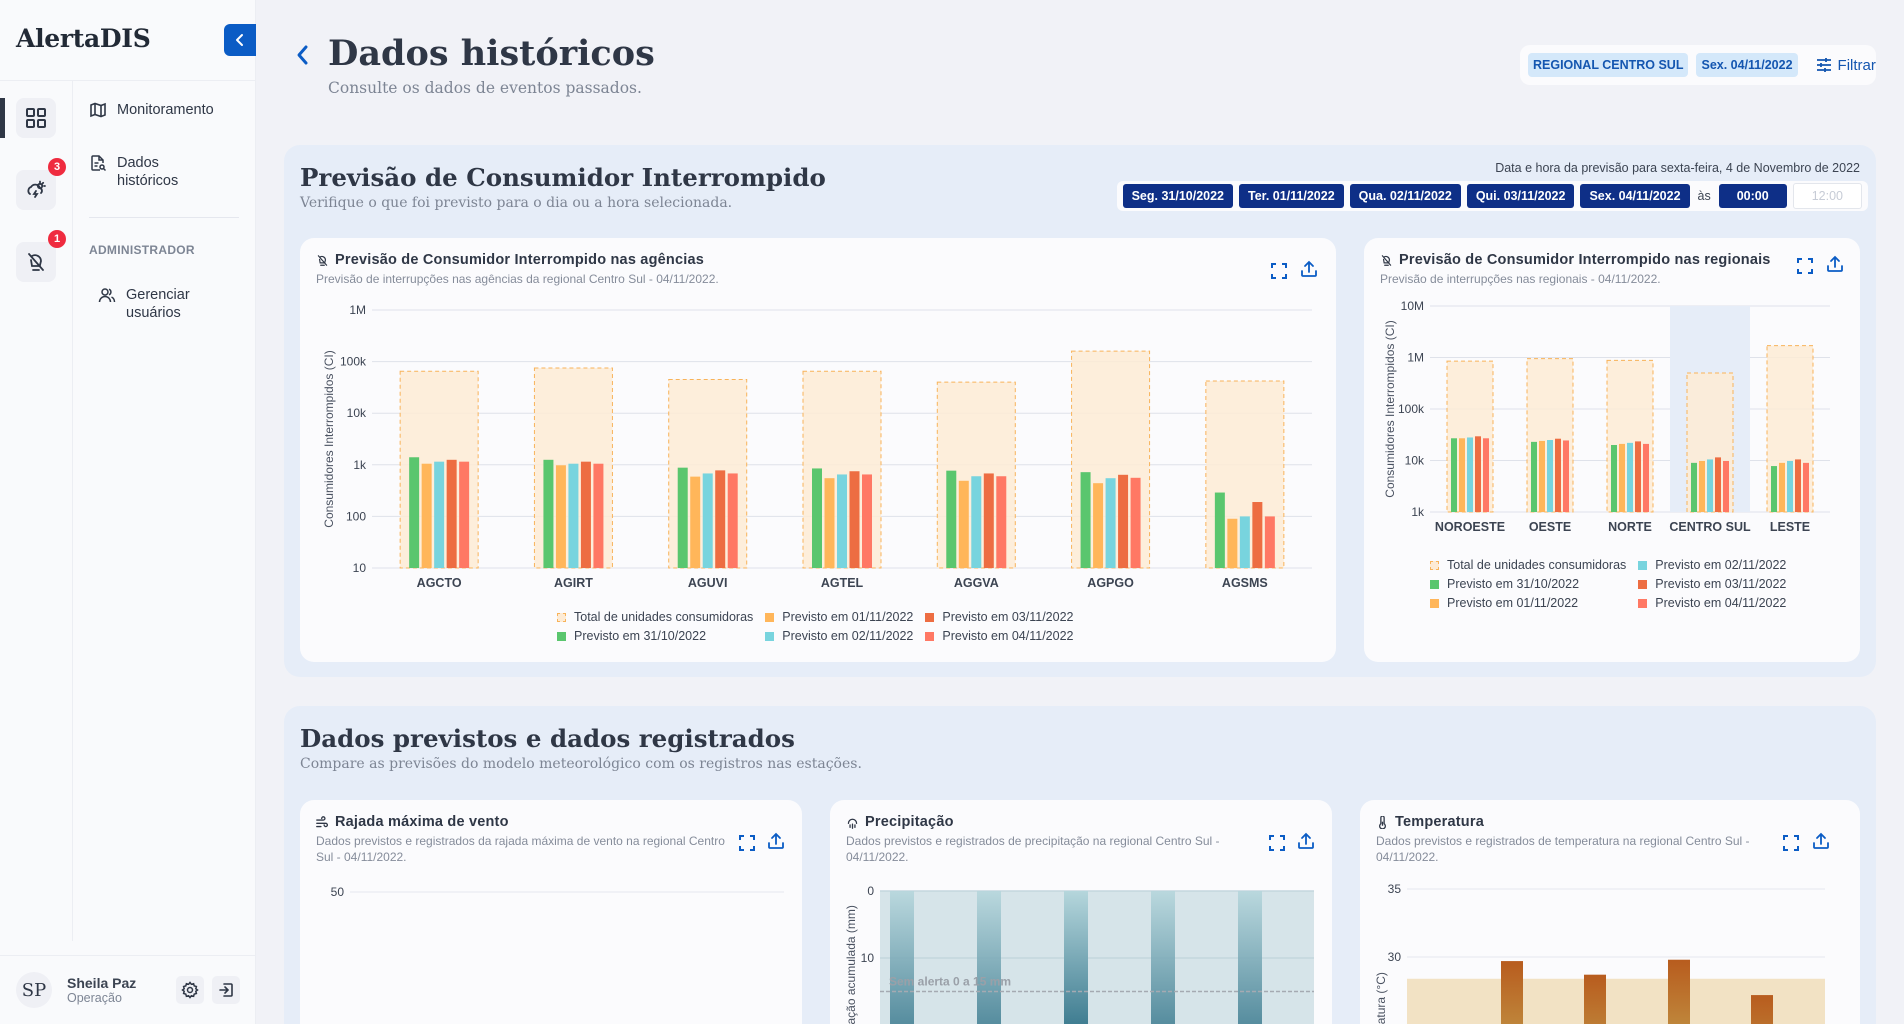 The image size is (1904, 1024). Describe the element at coordinates (226, 990) in the screenshot. I see `logout-button` at that location.